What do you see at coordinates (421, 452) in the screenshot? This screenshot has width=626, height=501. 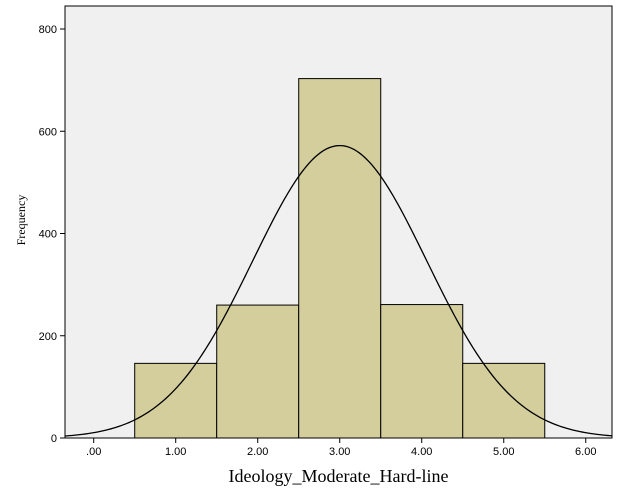 I see `x-tick-label: 4.00` at bounding box center [421, 452].